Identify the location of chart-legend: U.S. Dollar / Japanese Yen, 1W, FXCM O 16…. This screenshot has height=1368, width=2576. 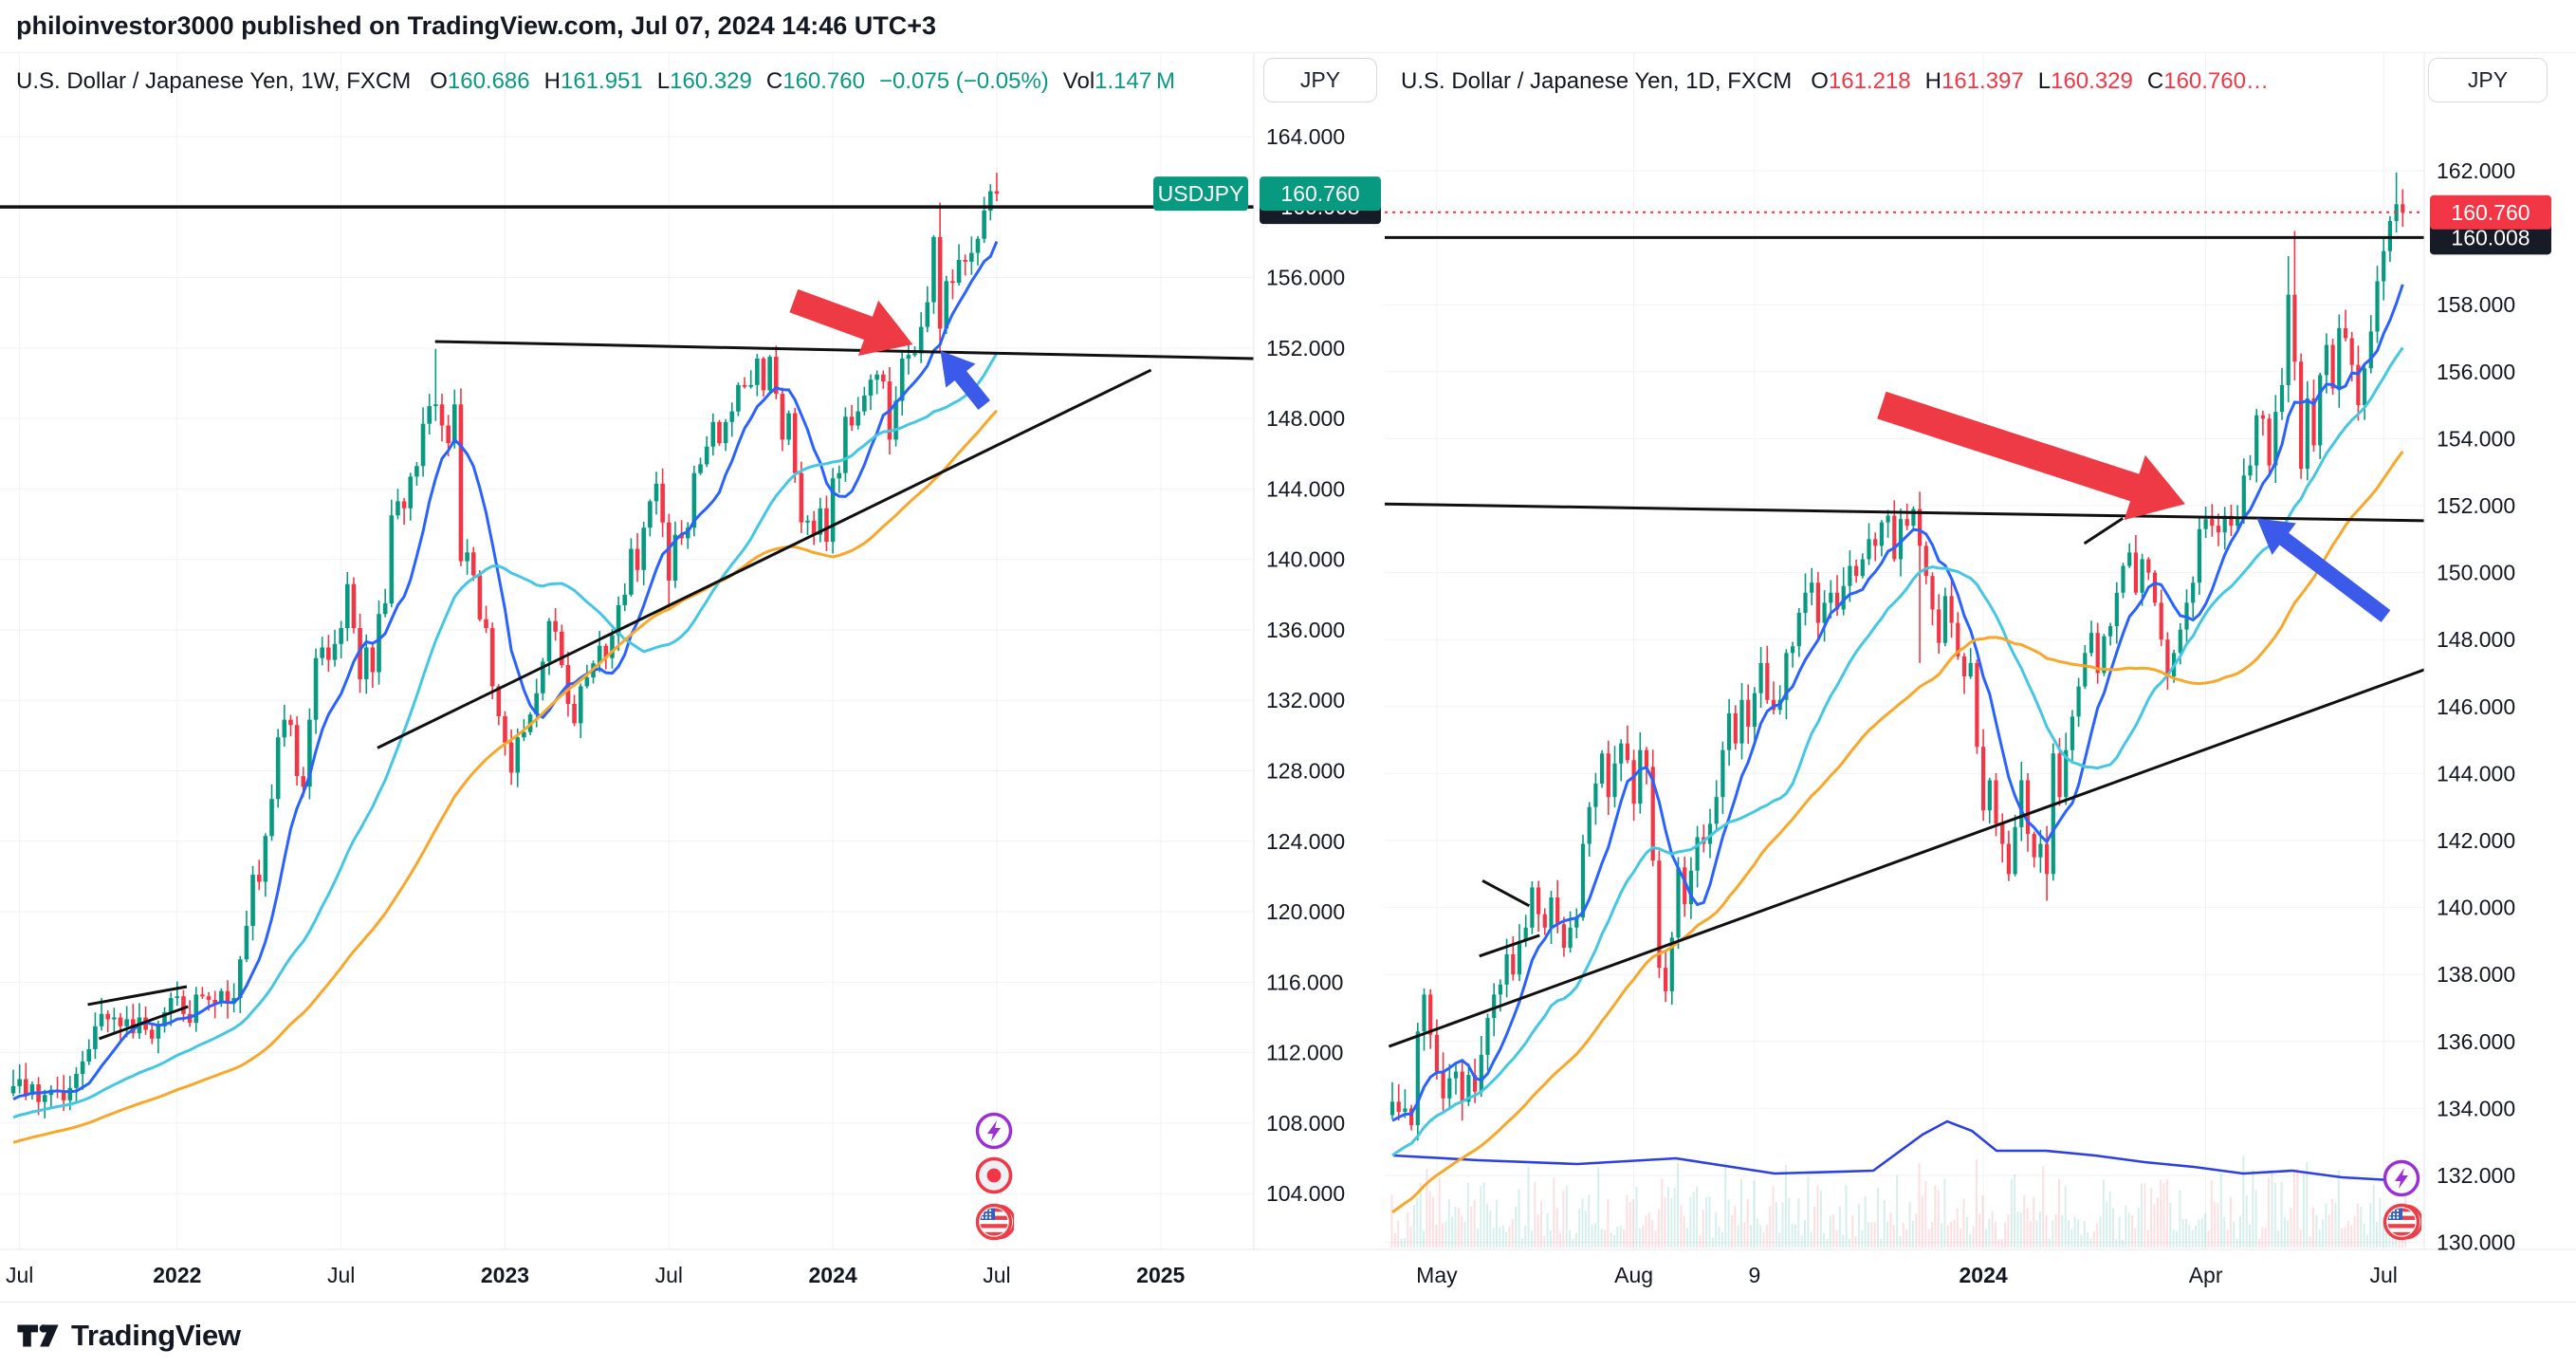
(602, 81).